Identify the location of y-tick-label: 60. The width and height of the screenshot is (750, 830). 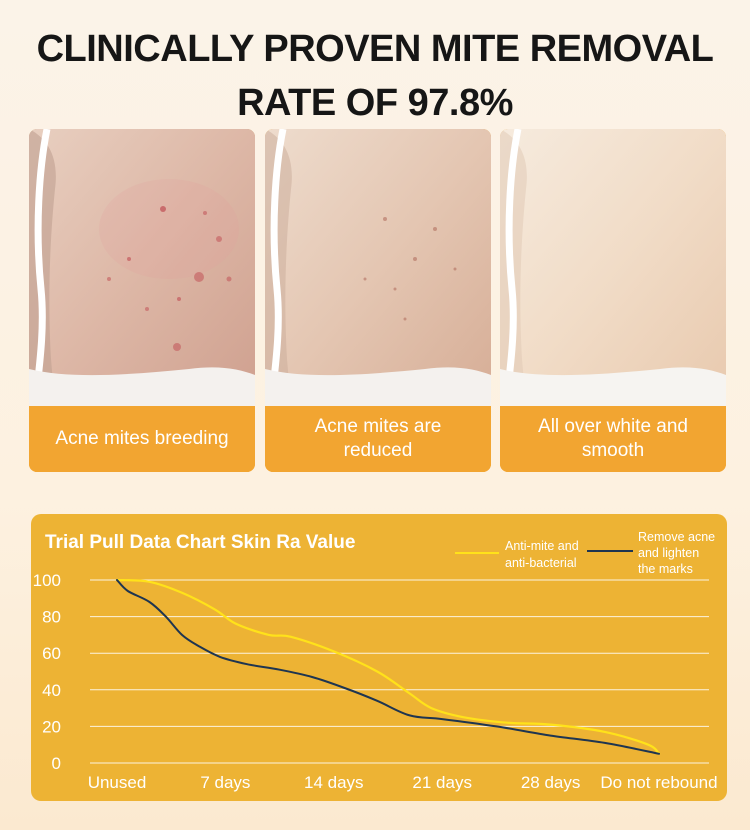
(51, 653).